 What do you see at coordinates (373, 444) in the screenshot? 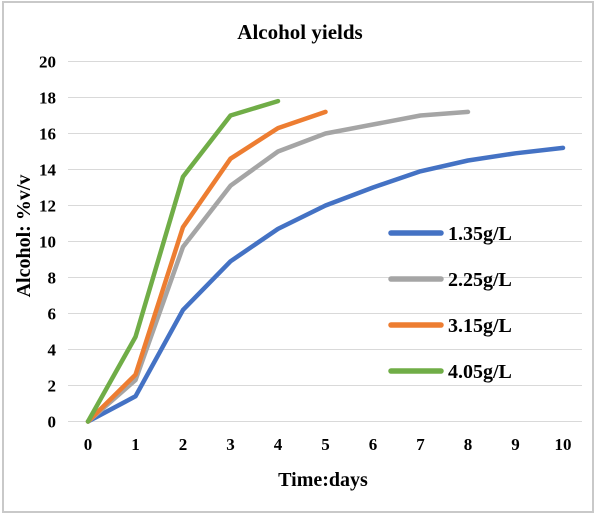
I see `x-tick-label: 6` at bounding box center [373, 444].